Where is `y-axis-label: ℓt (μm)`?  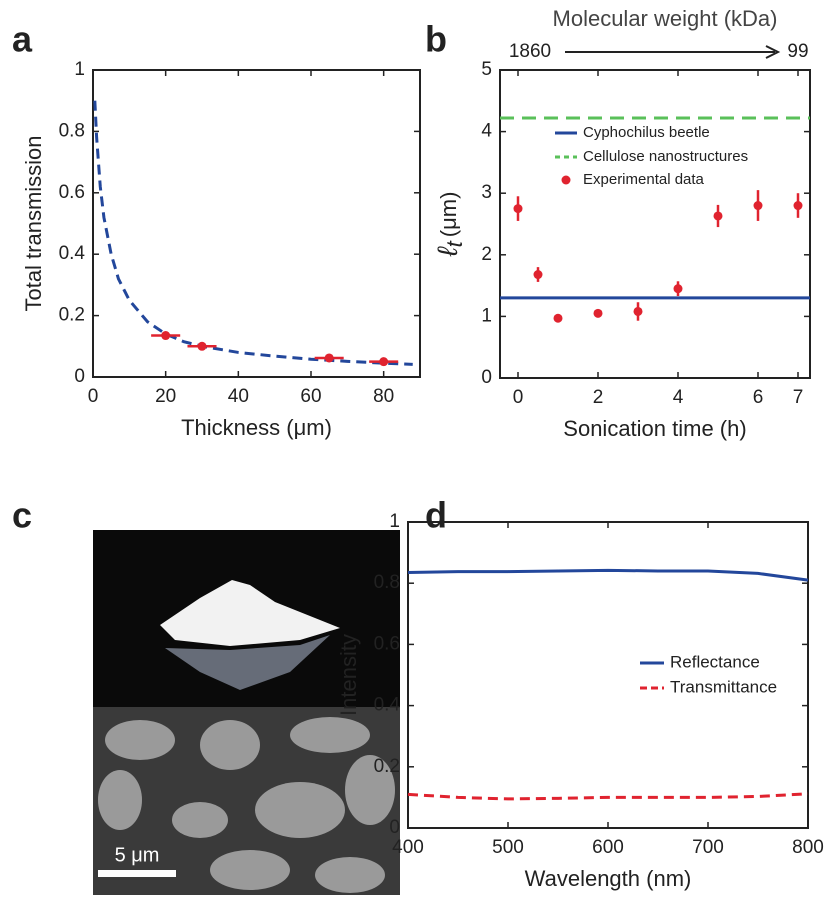
y-axis-label: ℓt (μm) is located at coordinates (449, 225).